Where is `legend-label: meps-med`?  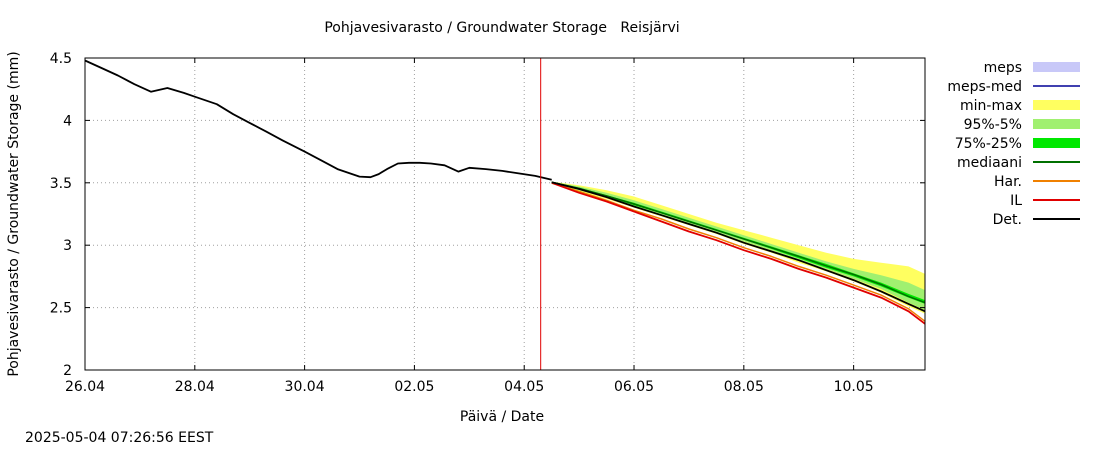 legend-label: meps-med is located at coordinates (984, 87).